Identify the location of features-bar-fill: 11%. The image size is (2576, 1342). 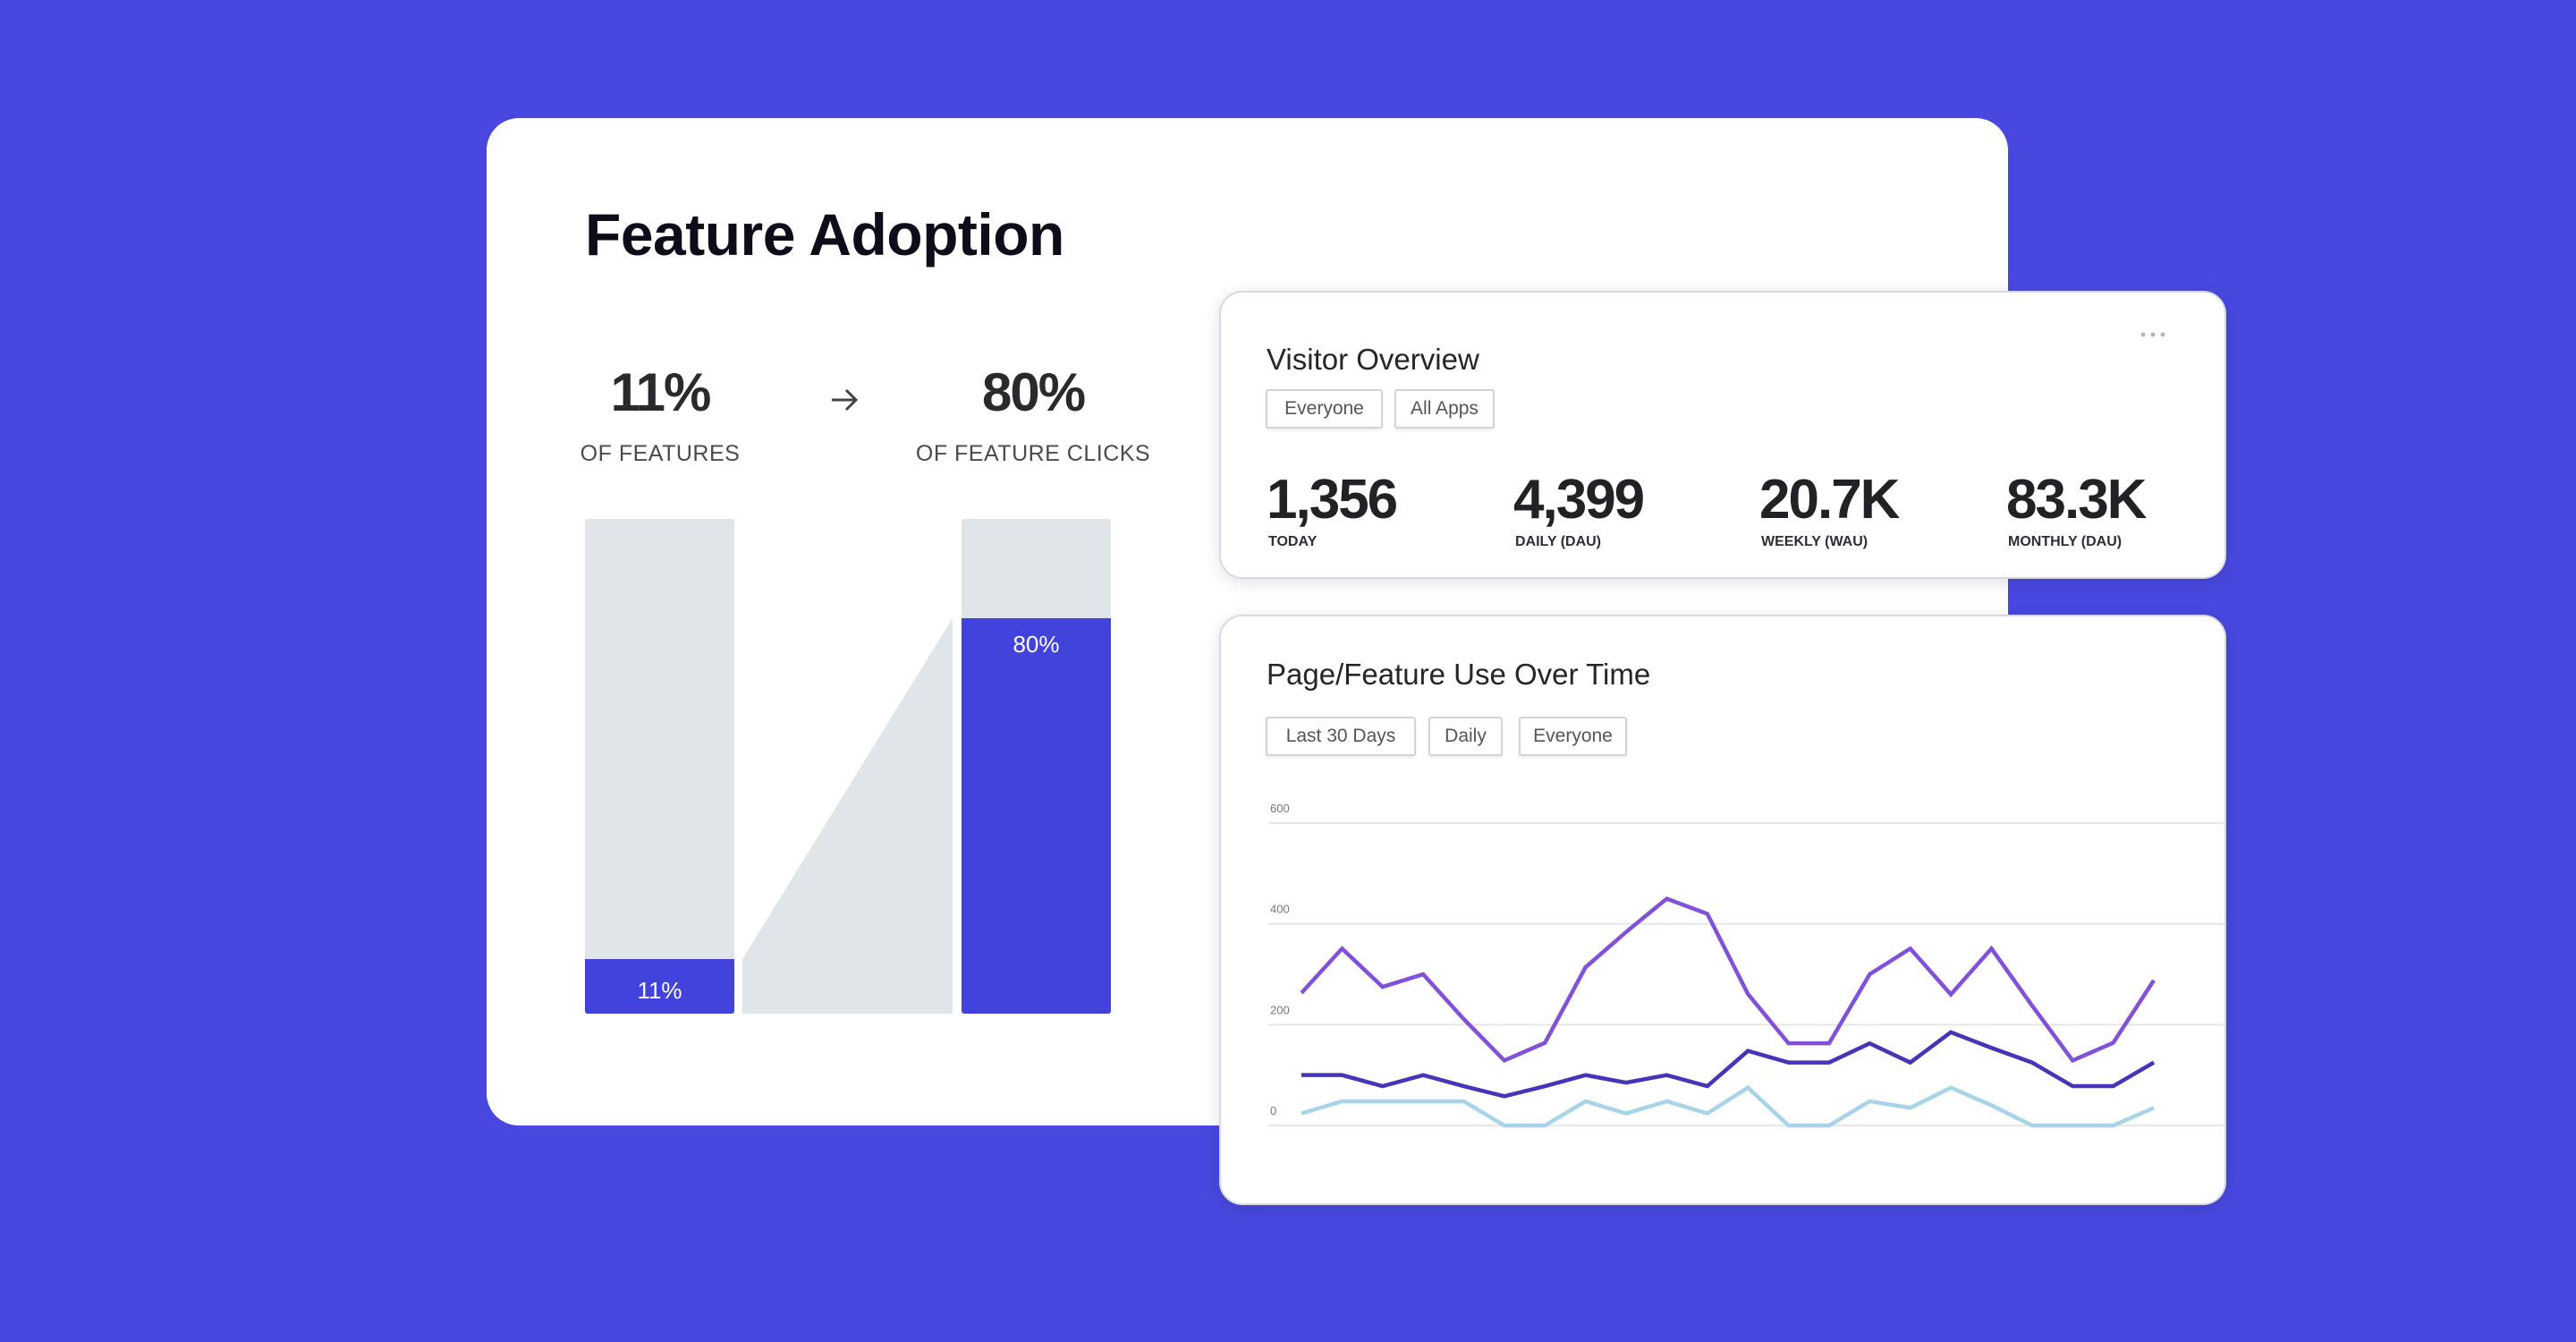
(659, 987).